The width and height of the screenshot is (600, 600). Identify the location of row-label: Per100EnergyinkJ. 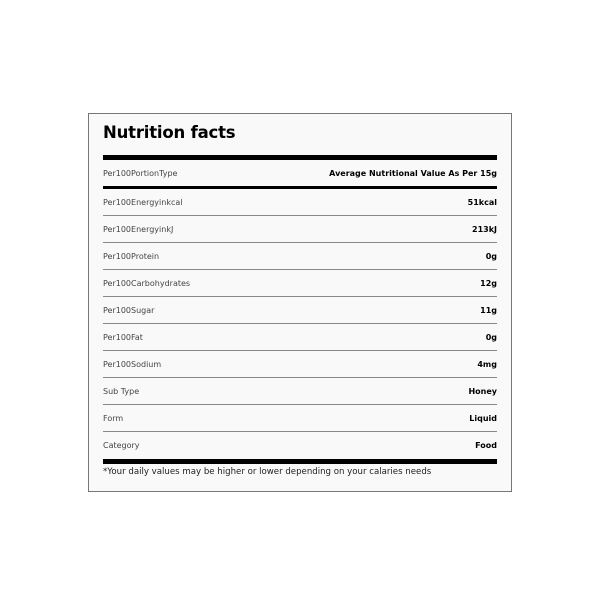
(138, 229).